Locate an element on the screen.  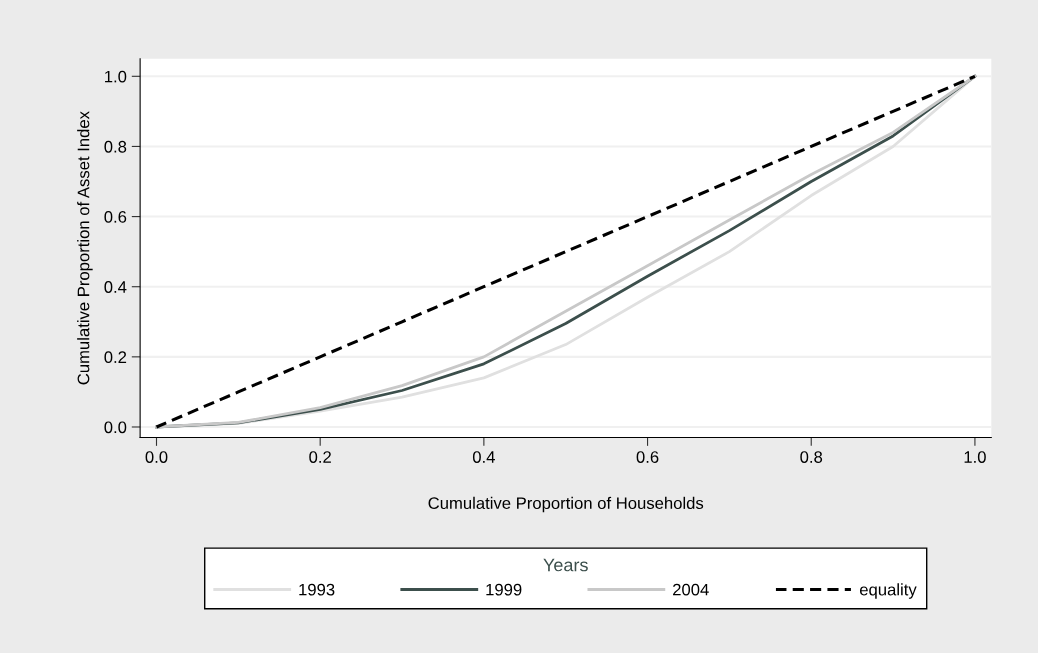
x-tick-label: 1.0 is located at coordinates (975, 457).